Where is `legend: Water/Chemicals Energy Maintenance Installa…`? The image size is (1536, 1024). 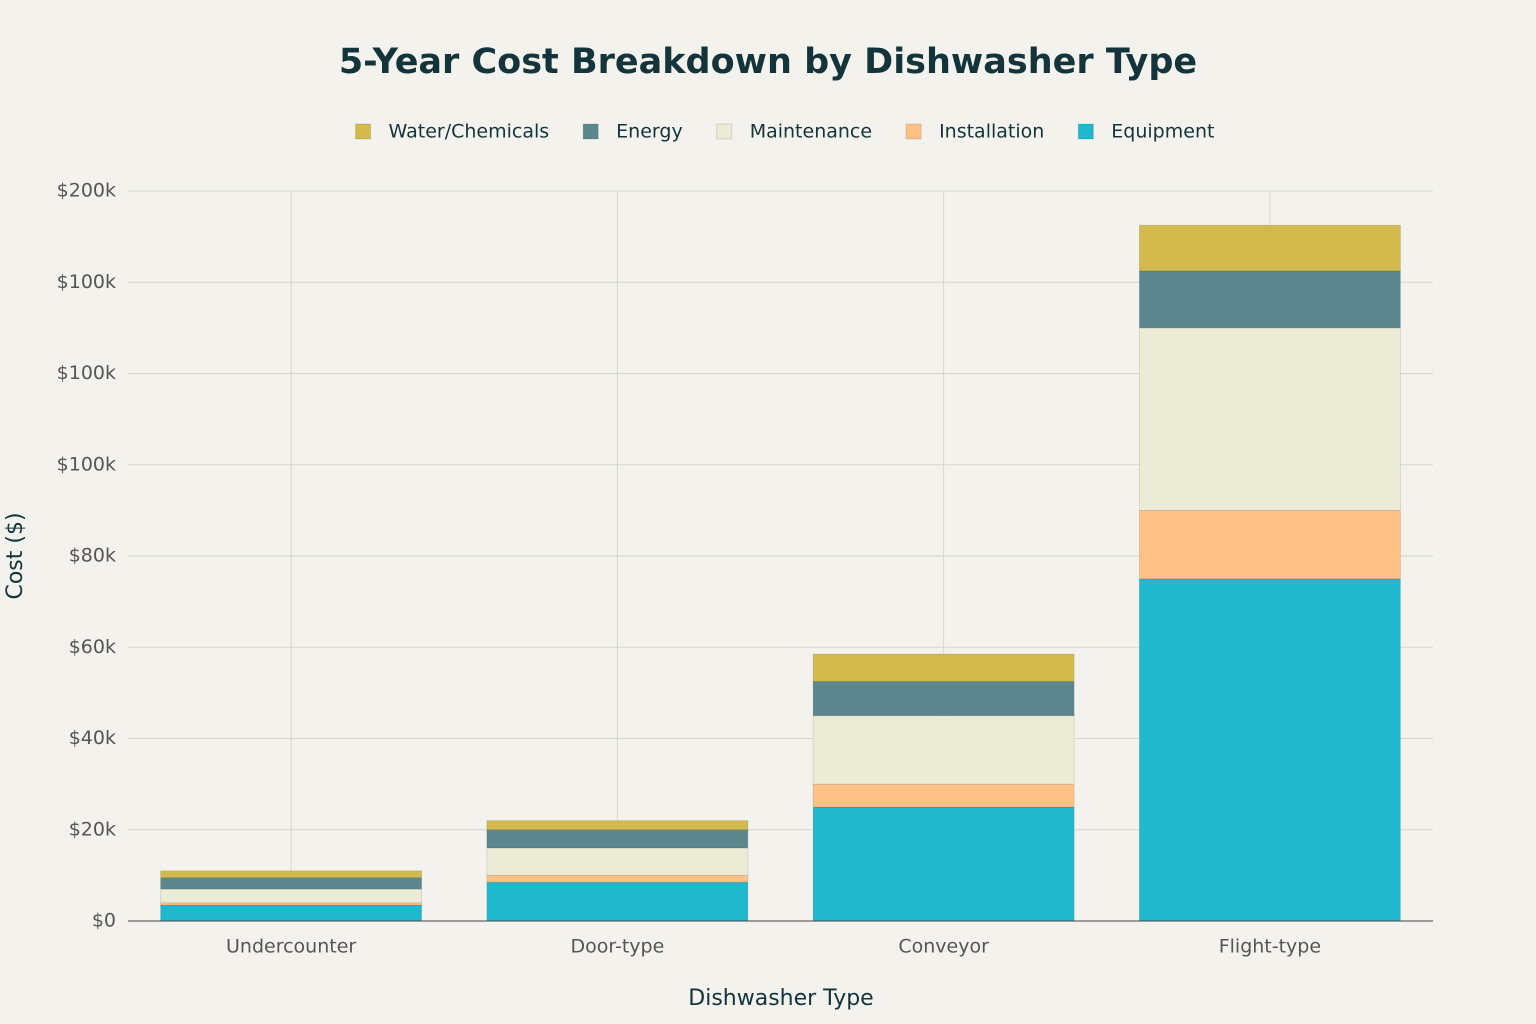
legend: Water/Chemicals Energy Maintenance Installa… is located at coordinates (784, 132).